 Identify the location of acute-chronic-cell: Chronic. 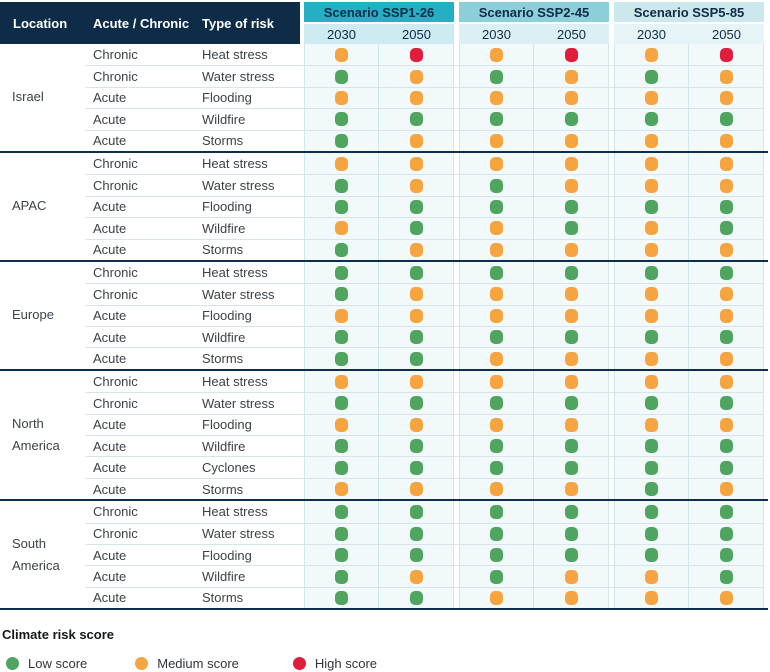
(140, 185).